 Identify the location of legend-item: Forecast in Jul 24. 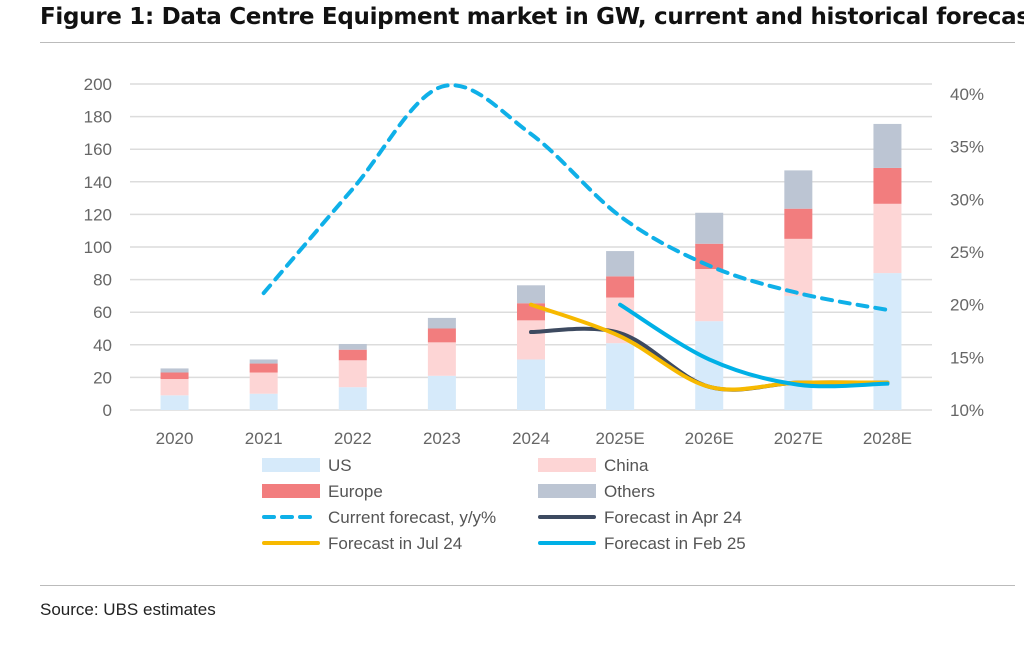
(362, 543).